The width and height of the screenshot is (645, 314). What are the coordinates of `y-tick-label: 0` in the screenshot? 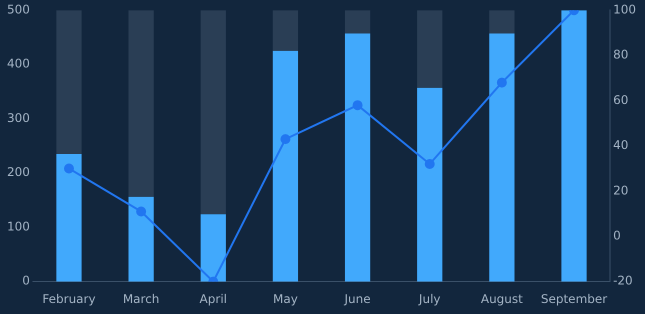 It's located at (26, 281).